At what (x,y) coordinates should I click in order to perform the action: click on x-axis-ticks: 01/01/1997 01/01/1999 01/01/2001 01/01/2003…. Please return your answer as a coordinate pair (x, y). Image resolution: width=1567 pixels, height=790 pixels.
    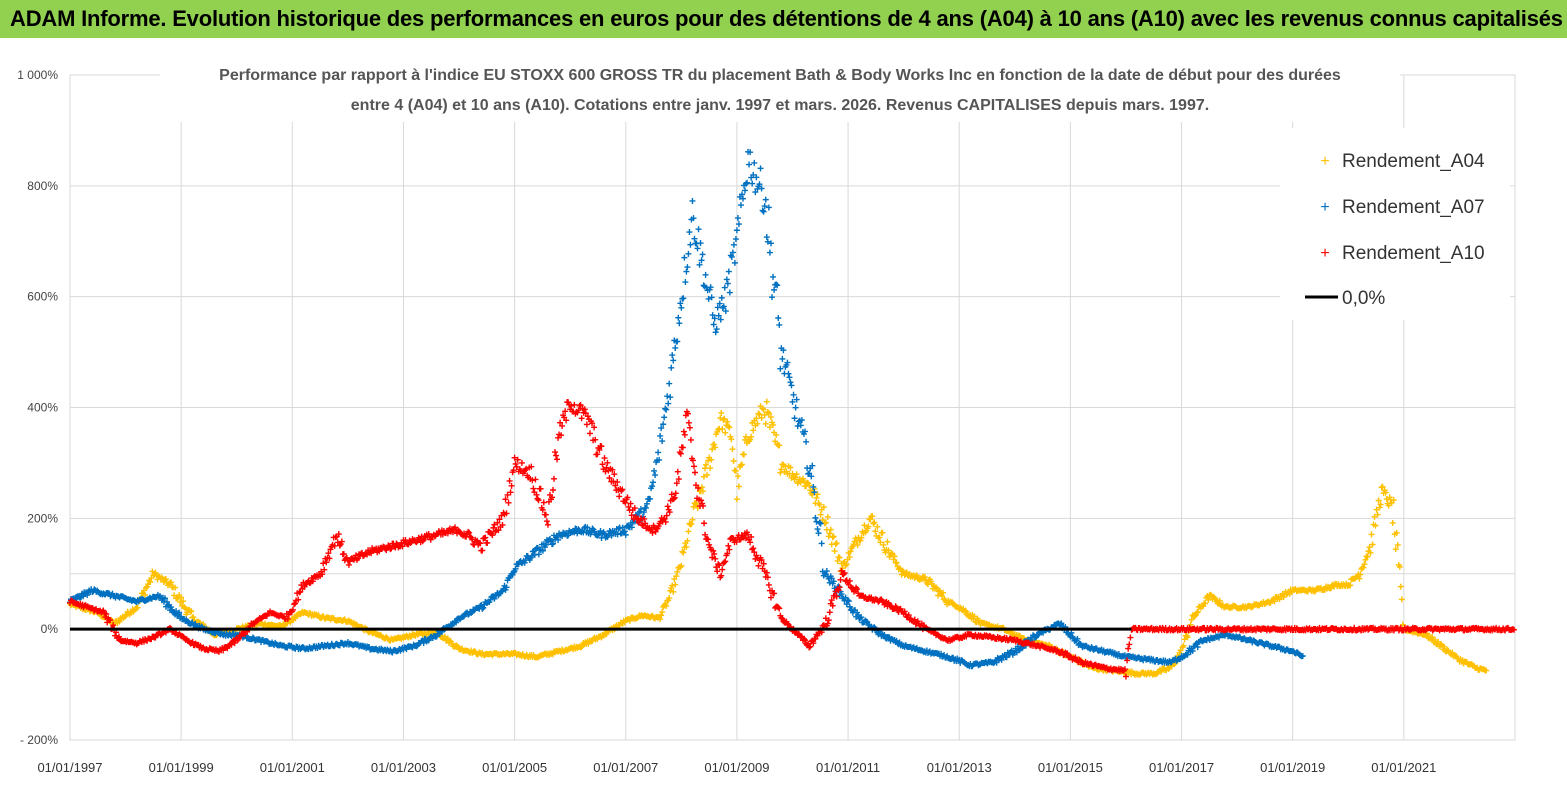
    Looking at the image, I should click on (736, 767).